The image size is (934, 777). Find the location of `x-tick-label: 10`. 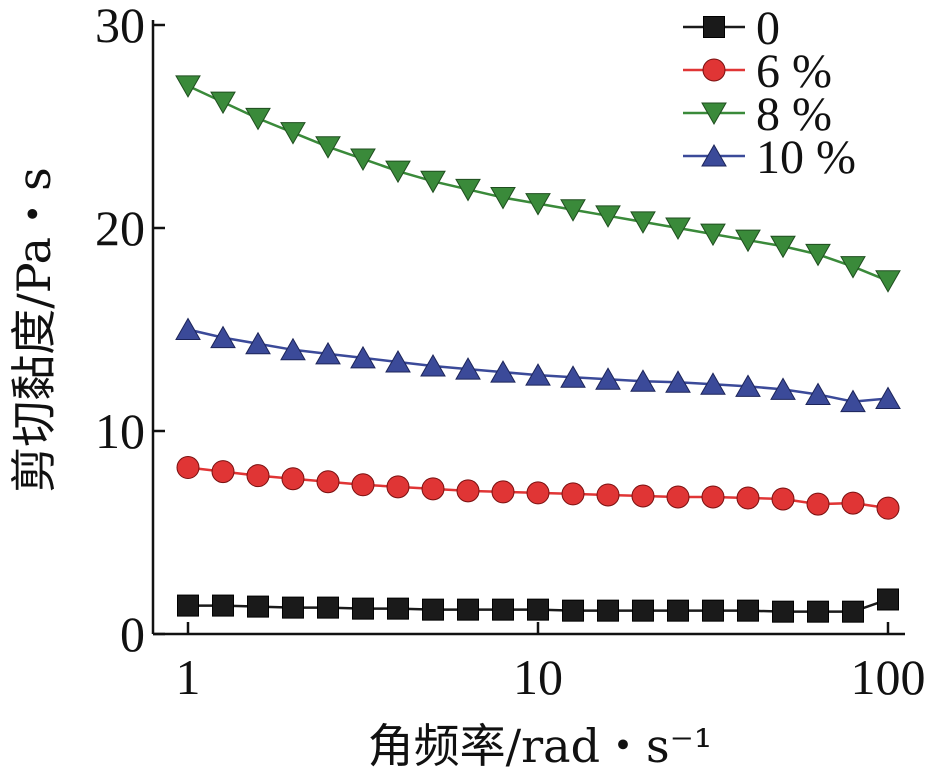

x-tick-label: 10 is located at coordinates (538, 677).